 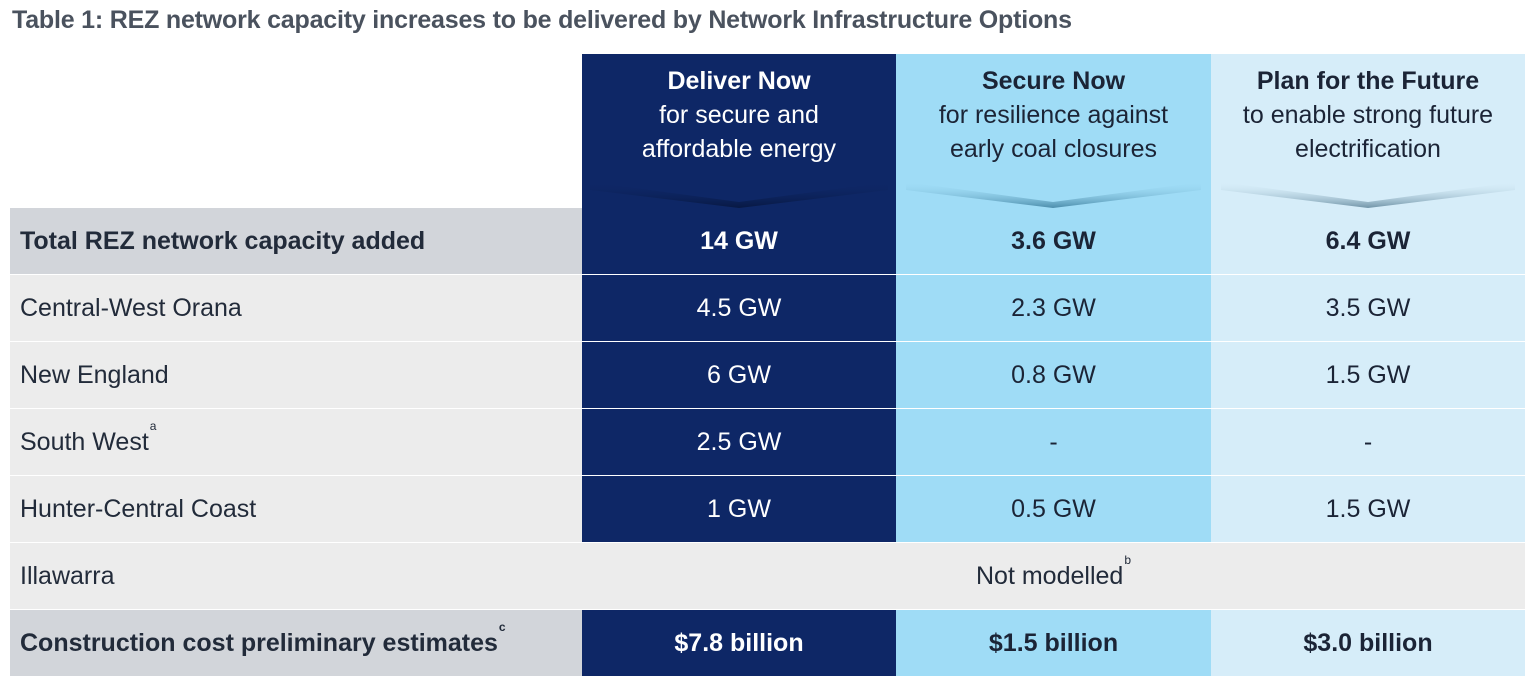 What do you see at coordinates (739, 81) in the screenshot?
I see `column-heading: Deliver Now` at bounding box center [739, 81].